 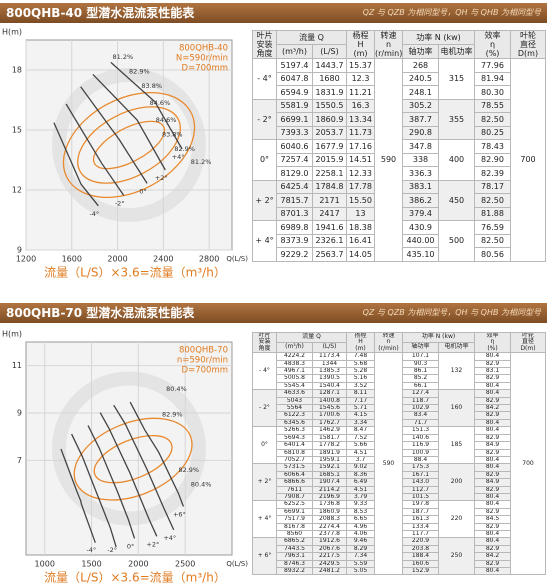 I want to click on data-cell: 4.51, so click(x=361, y=452).